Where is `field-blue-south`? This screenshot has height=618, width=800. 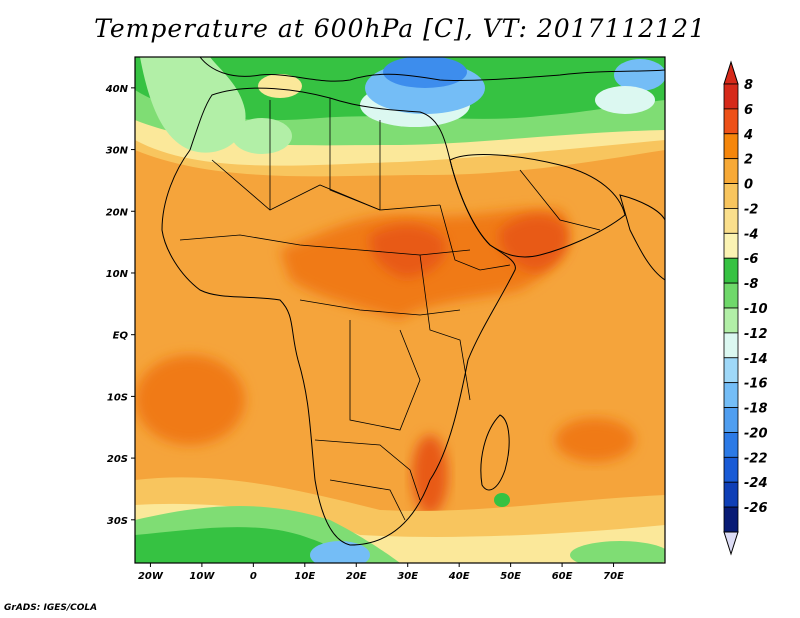 field-blue-south is located at coordinates (340, 552).